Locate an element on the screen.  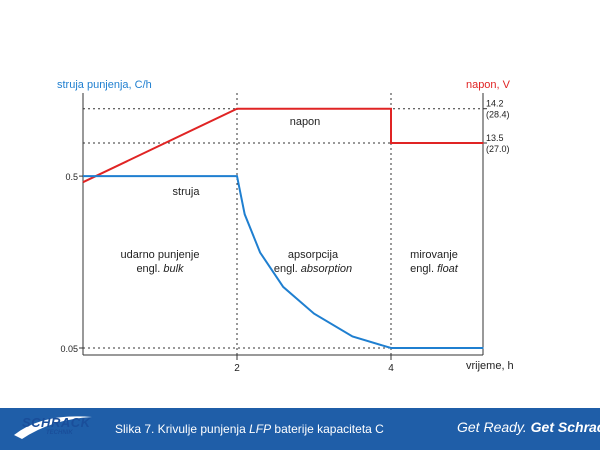
right-tick-sublabel: (27.0) is located at coordinates (498, 149).